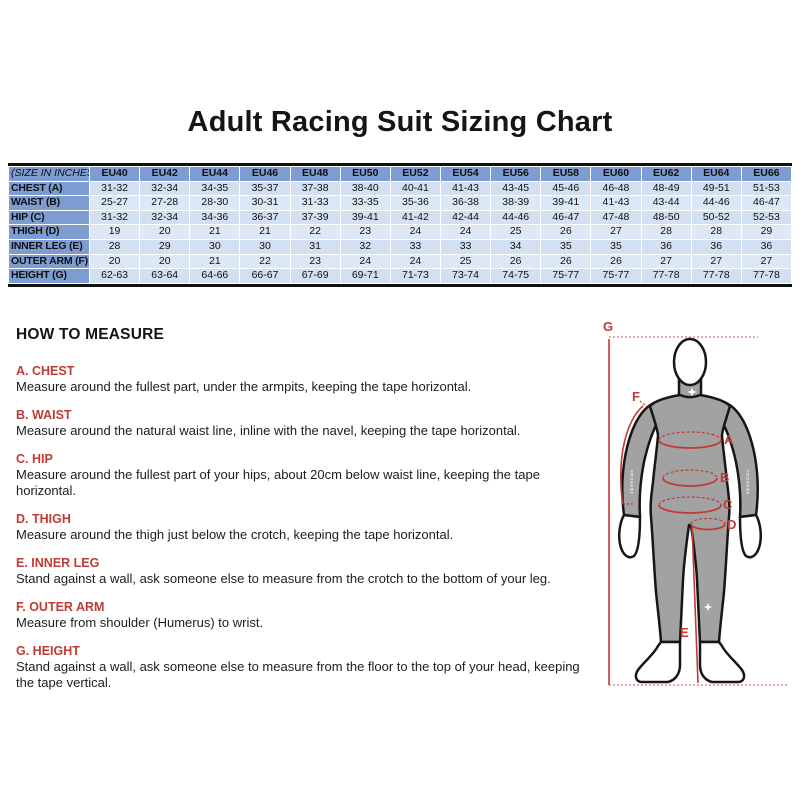 Image resolution: width=800 pixels, height=800 pixels. What do you see at coordinates (696, 502) in the screenshot?
I see `body-figure: alpinestars alpinestars G F A B C D E` at bounding box center [696, 502].